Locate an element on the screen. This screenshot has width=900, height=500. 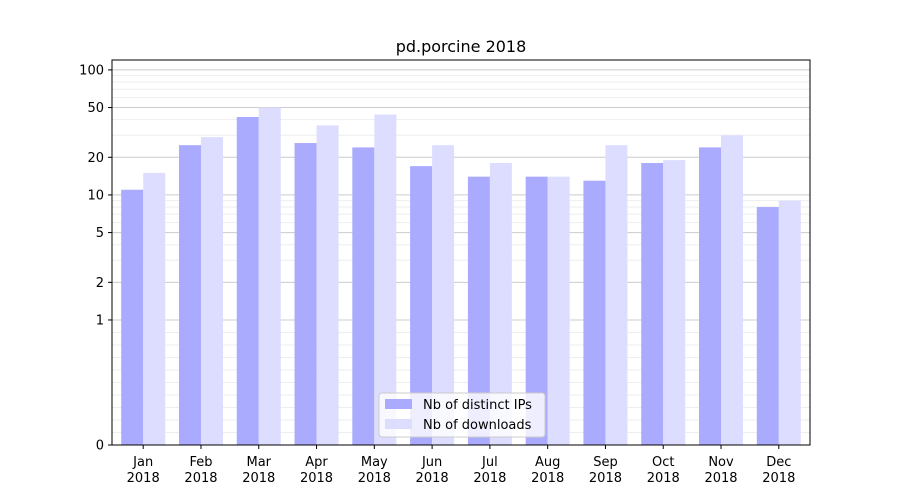
y-tick-label: 0 is located at coordinates (100, 446).